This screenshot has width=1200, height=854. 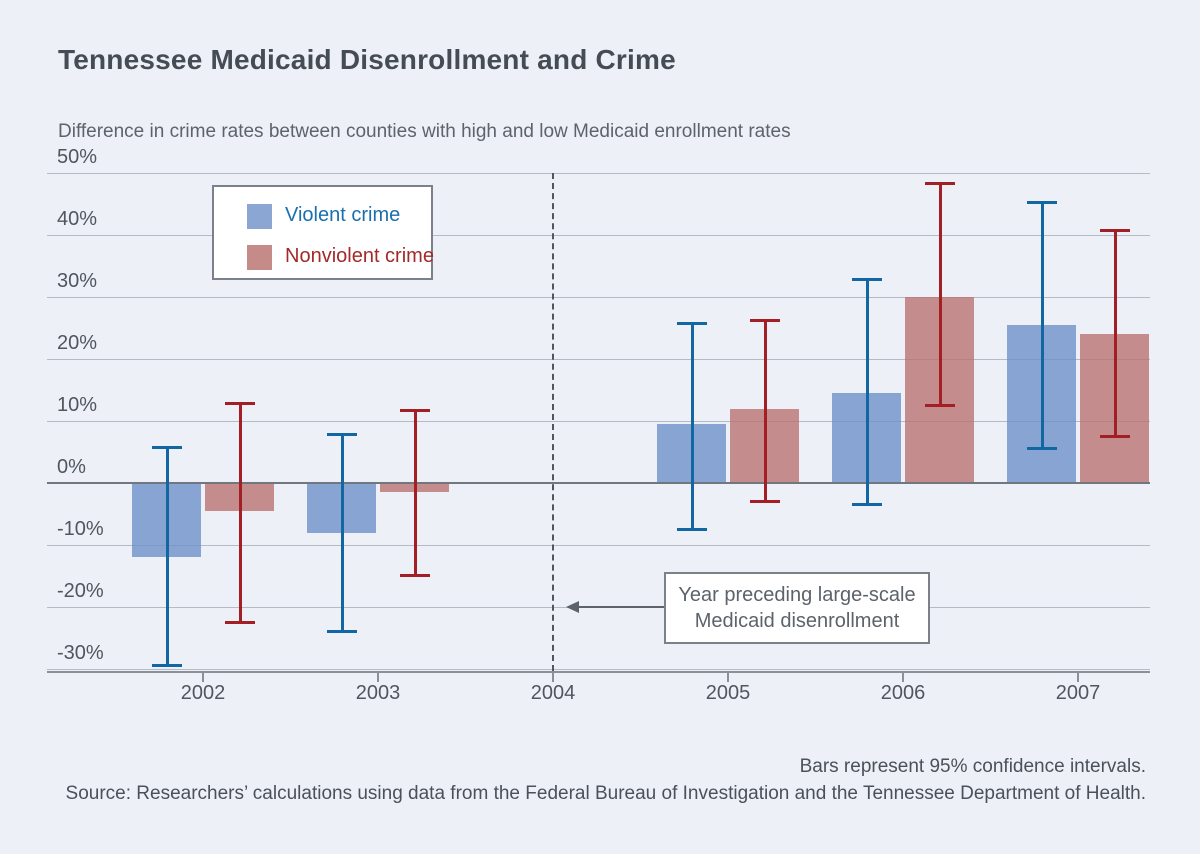 What do you see at coordinates (323, 232) in the screenshot?
I see `legend: Violent crime Nonviolent crime` at bounding box center [323, 232].